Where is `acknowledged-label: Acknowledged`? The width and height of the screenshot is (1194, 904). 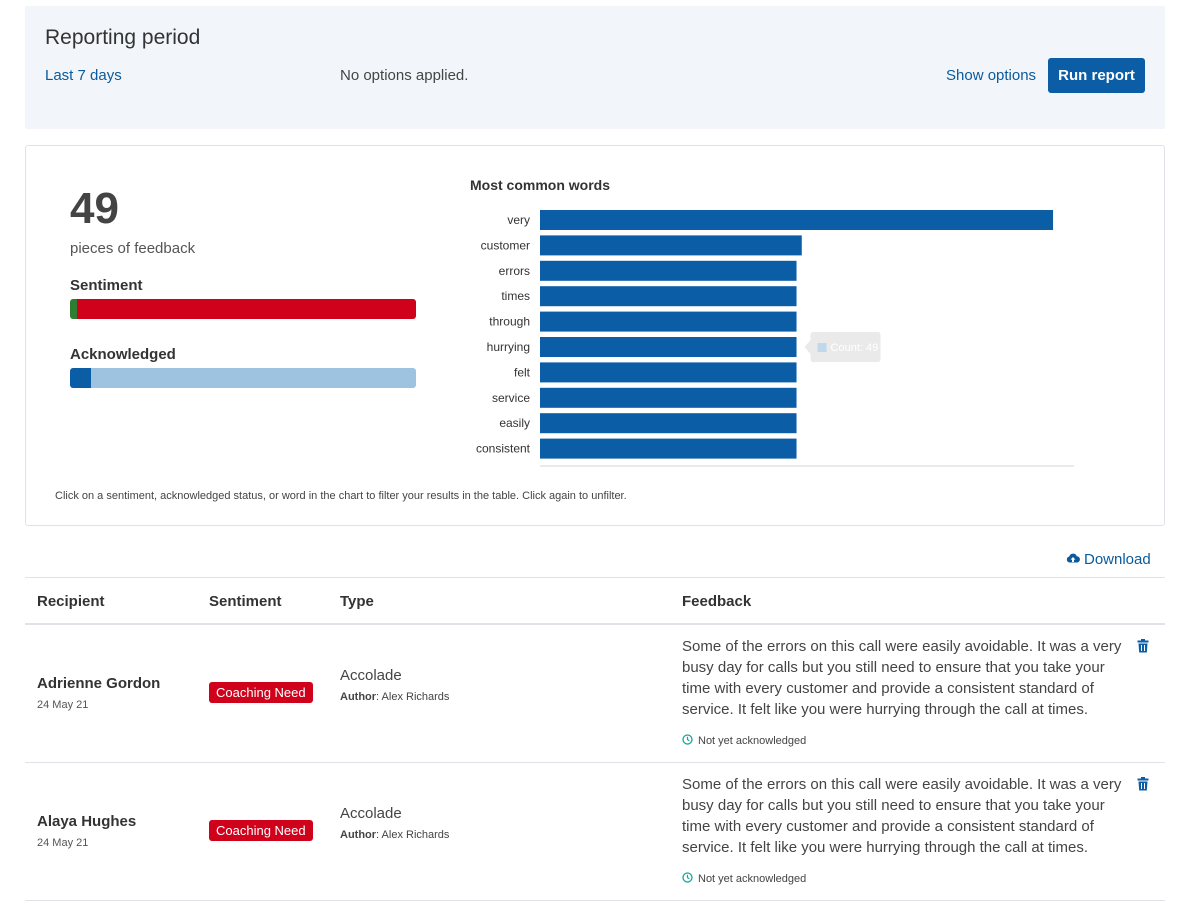
acknowledged-label: Acknowledged is located at coordinates (123, 354).